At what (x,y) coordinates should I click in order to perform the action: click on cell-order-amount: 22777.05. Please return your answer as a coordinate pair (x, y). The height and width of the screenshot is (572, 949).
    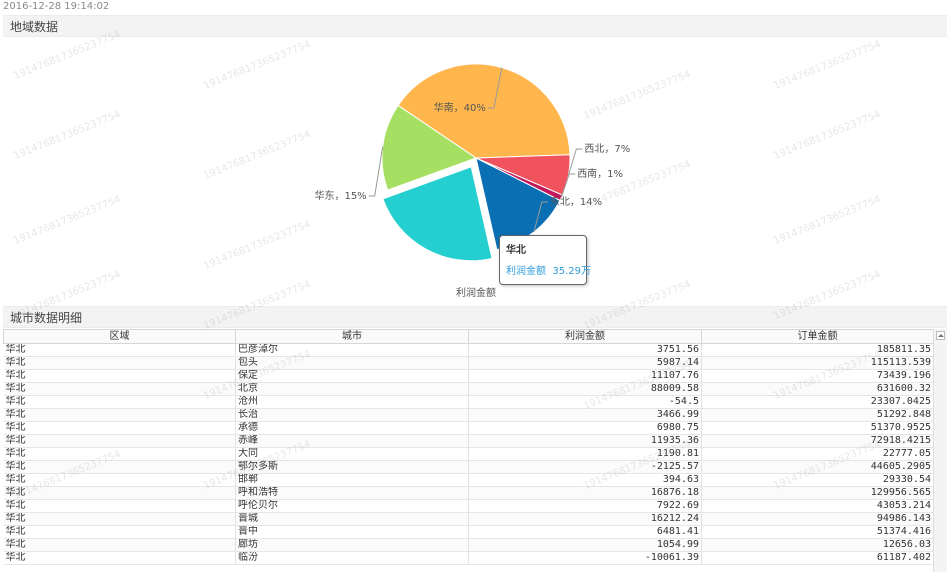
    Looking at the image, I should click on (817, 454).